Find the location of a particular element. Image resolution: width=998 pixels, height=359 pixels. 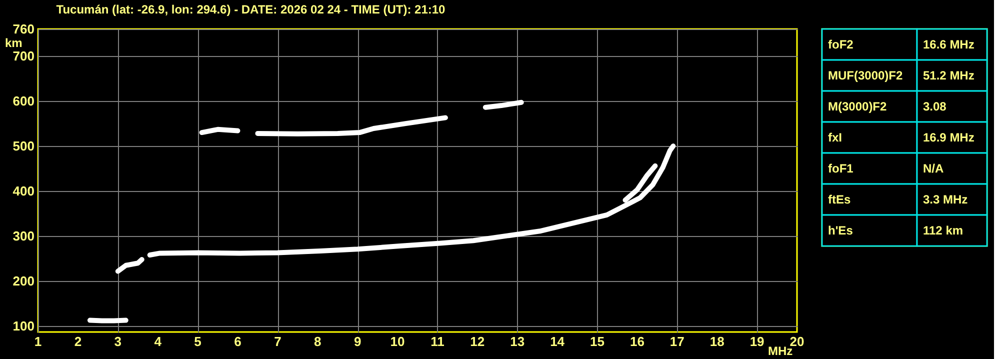

text: foF2 is located at coordinates (841, 45).